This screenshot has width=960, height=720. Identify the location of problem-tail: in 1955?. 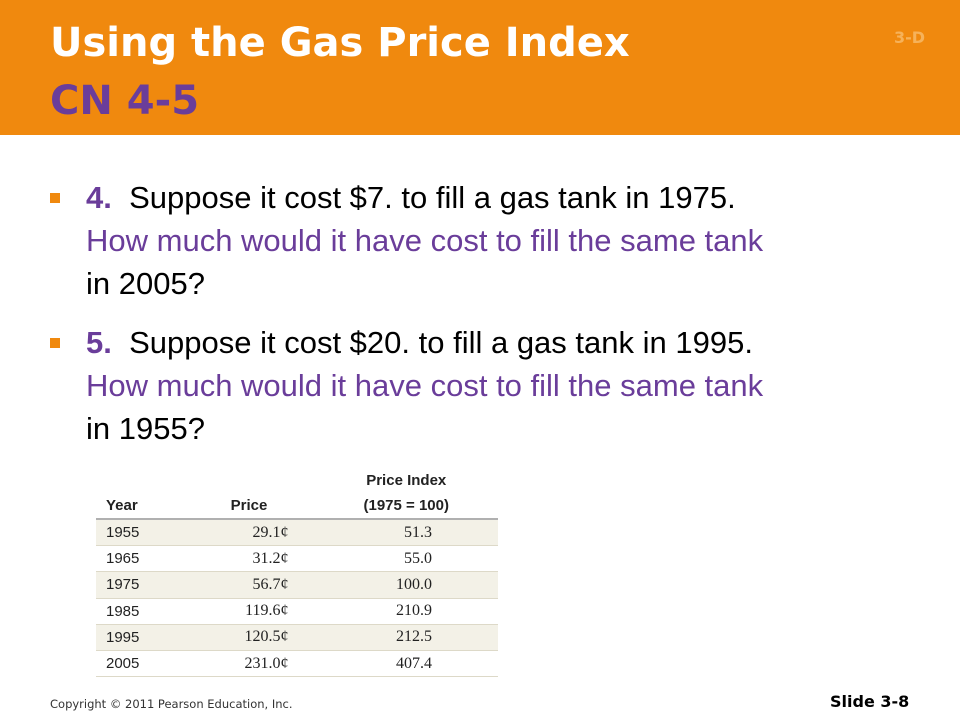
(145, 428).